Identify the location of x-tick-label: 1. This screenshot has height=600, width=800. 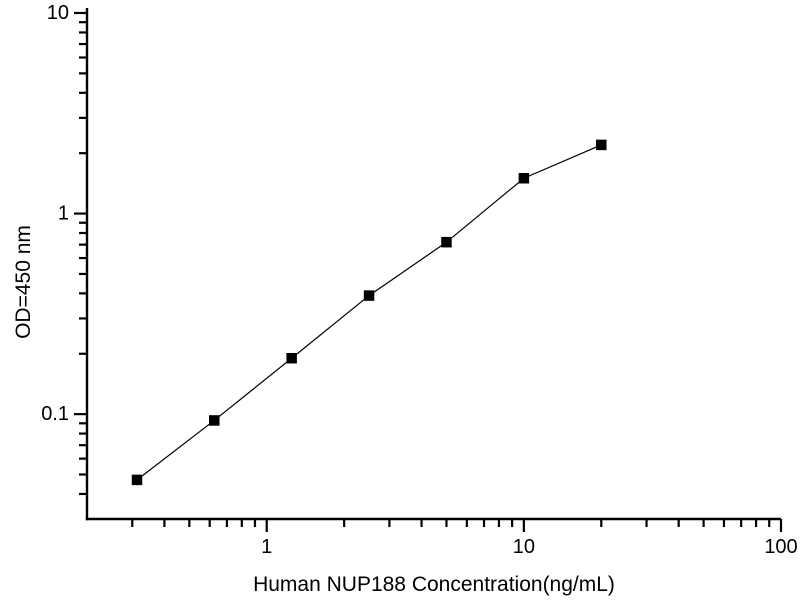
(266, 547).